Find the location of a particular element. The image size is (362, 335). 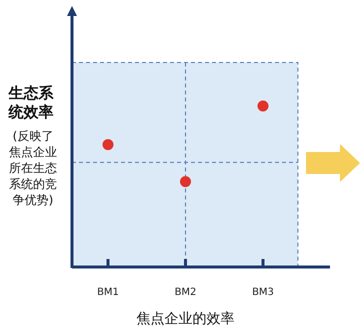

x-tick-label: BM3 is located at coordinates (263, 292).